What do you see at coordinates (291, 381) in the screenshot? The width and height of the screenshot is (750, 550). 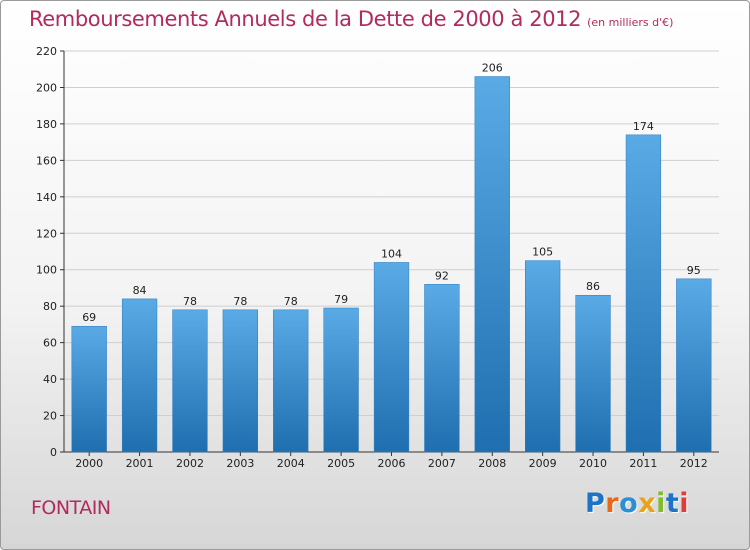 I see `bar-2004` at bounding box center [291, 381].